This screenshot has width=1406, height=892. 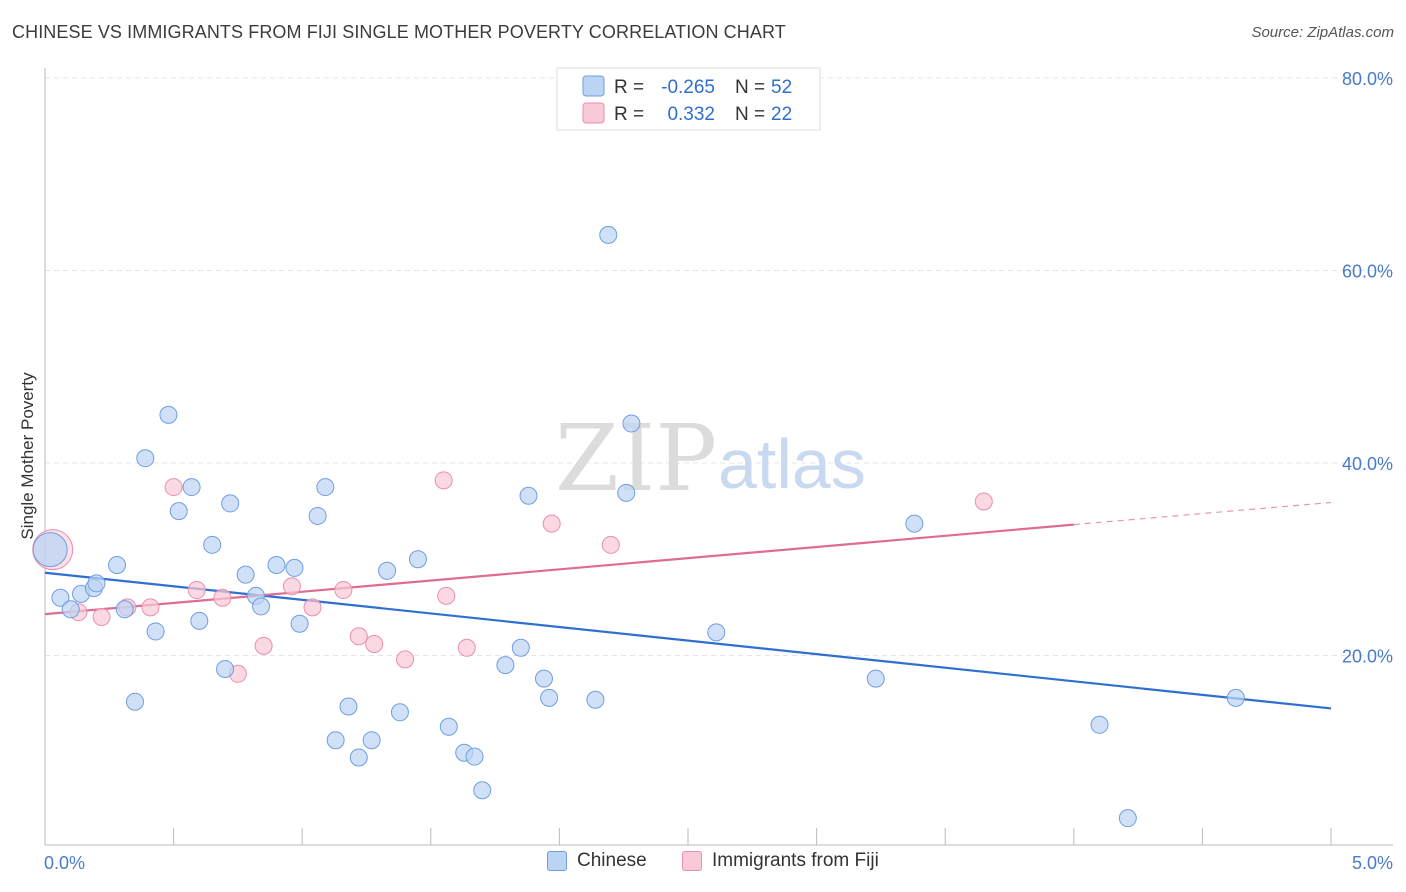 What do you see at coordinates (750, 87) in the screenshot?
I see `legend-n-label-chinese: N =` at bounding box center [750, 87].